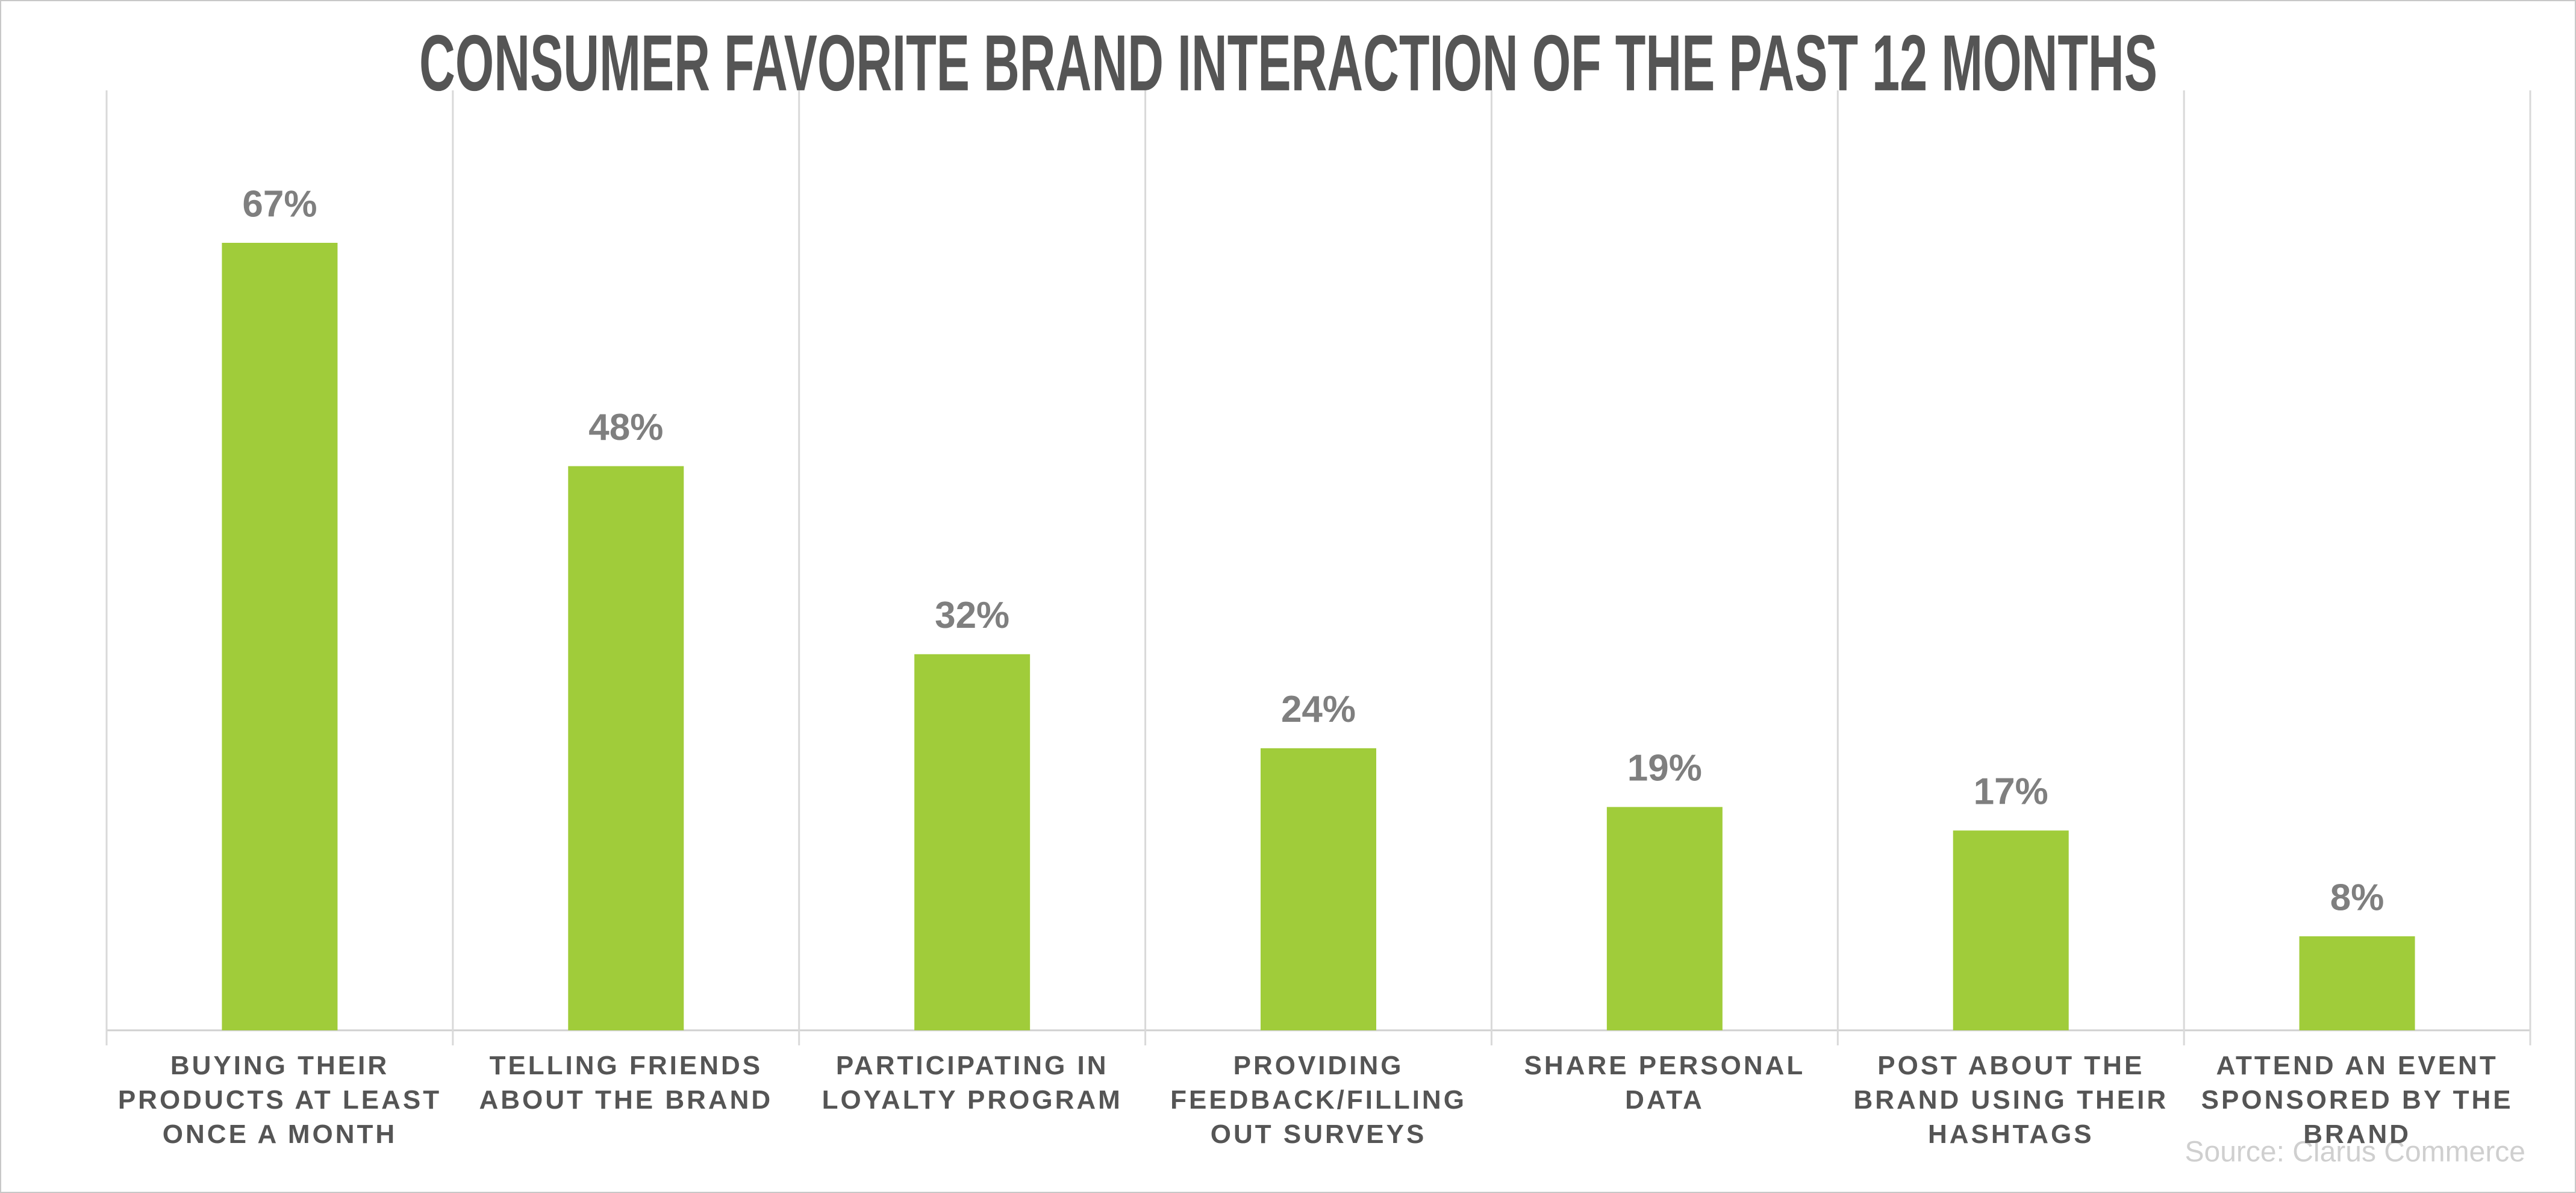 The height and width of the screenshot is (1193, 2576). Describe the element at coordinates (972, 615) in the screenshot. I see `value-label: 32%` at that location.